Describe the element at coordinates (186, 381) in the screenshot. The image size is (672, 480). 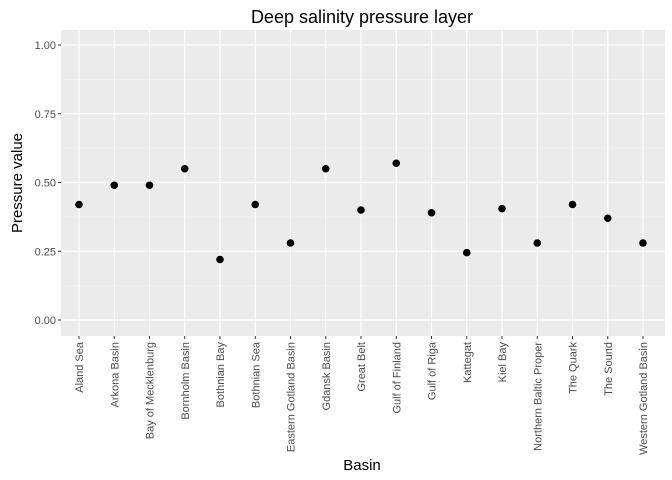
I see `x-tick-label: Bornholm Basin` at that location.